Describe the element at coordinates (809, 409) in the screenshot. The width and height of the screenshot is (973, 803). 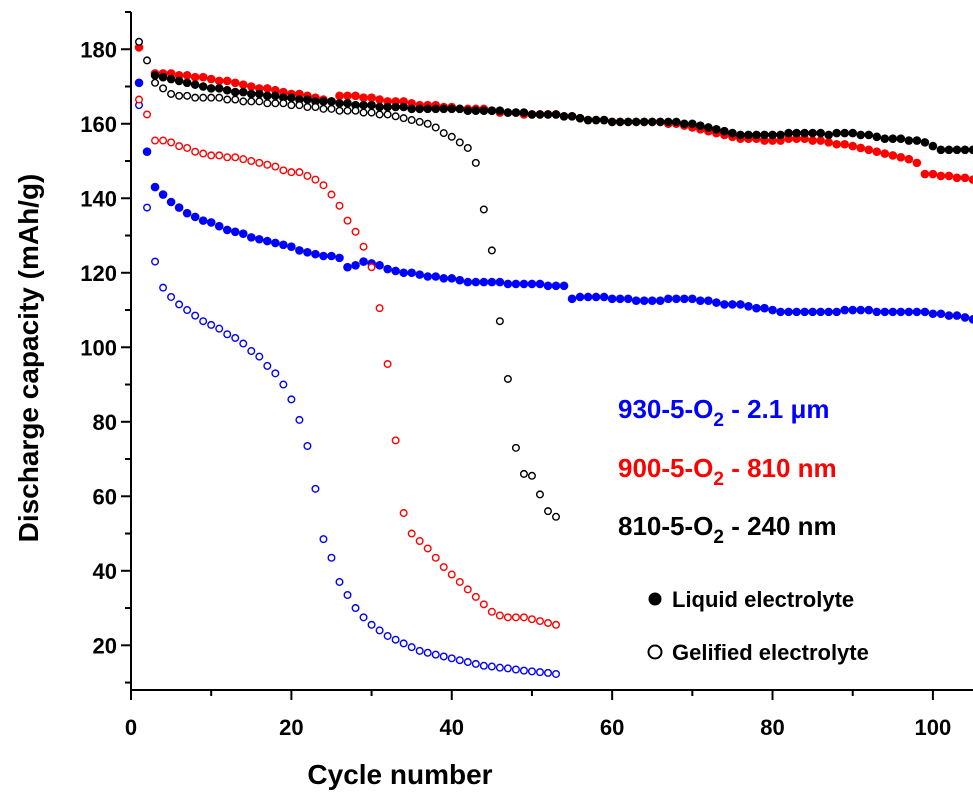
I see `legend-label-unit: μm` at that location.